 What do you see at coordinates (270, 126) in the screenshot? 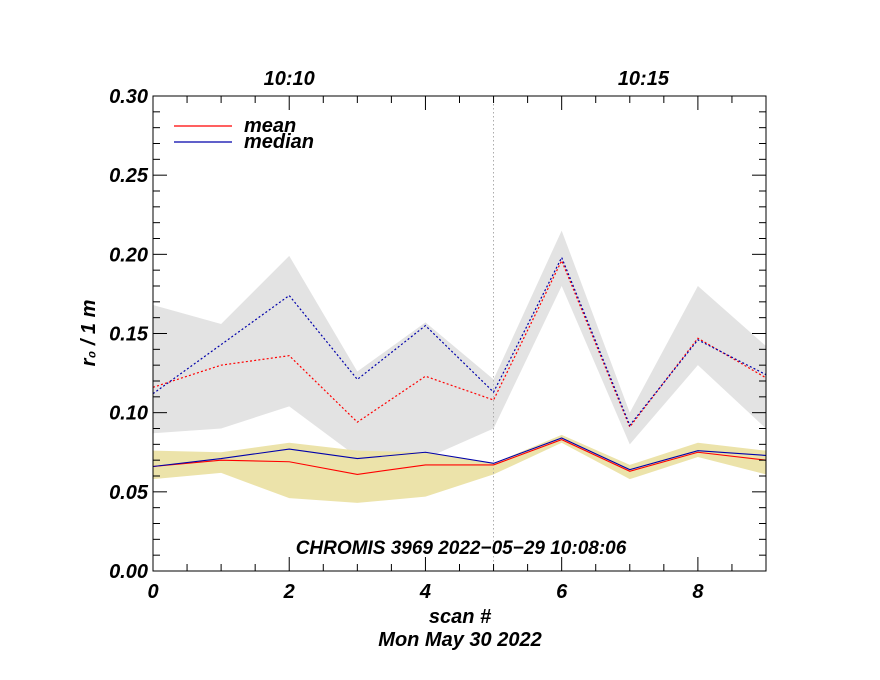
I see `mean-legend-label: mean` at bounding box center [270, 126].